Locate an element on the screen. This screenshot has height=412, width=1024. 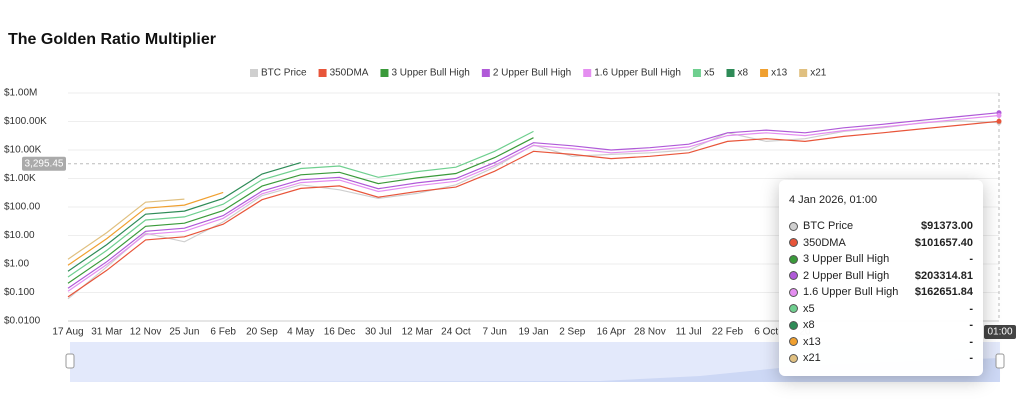
y-tick-label: $10.00K is located at coordinates (23, 150).